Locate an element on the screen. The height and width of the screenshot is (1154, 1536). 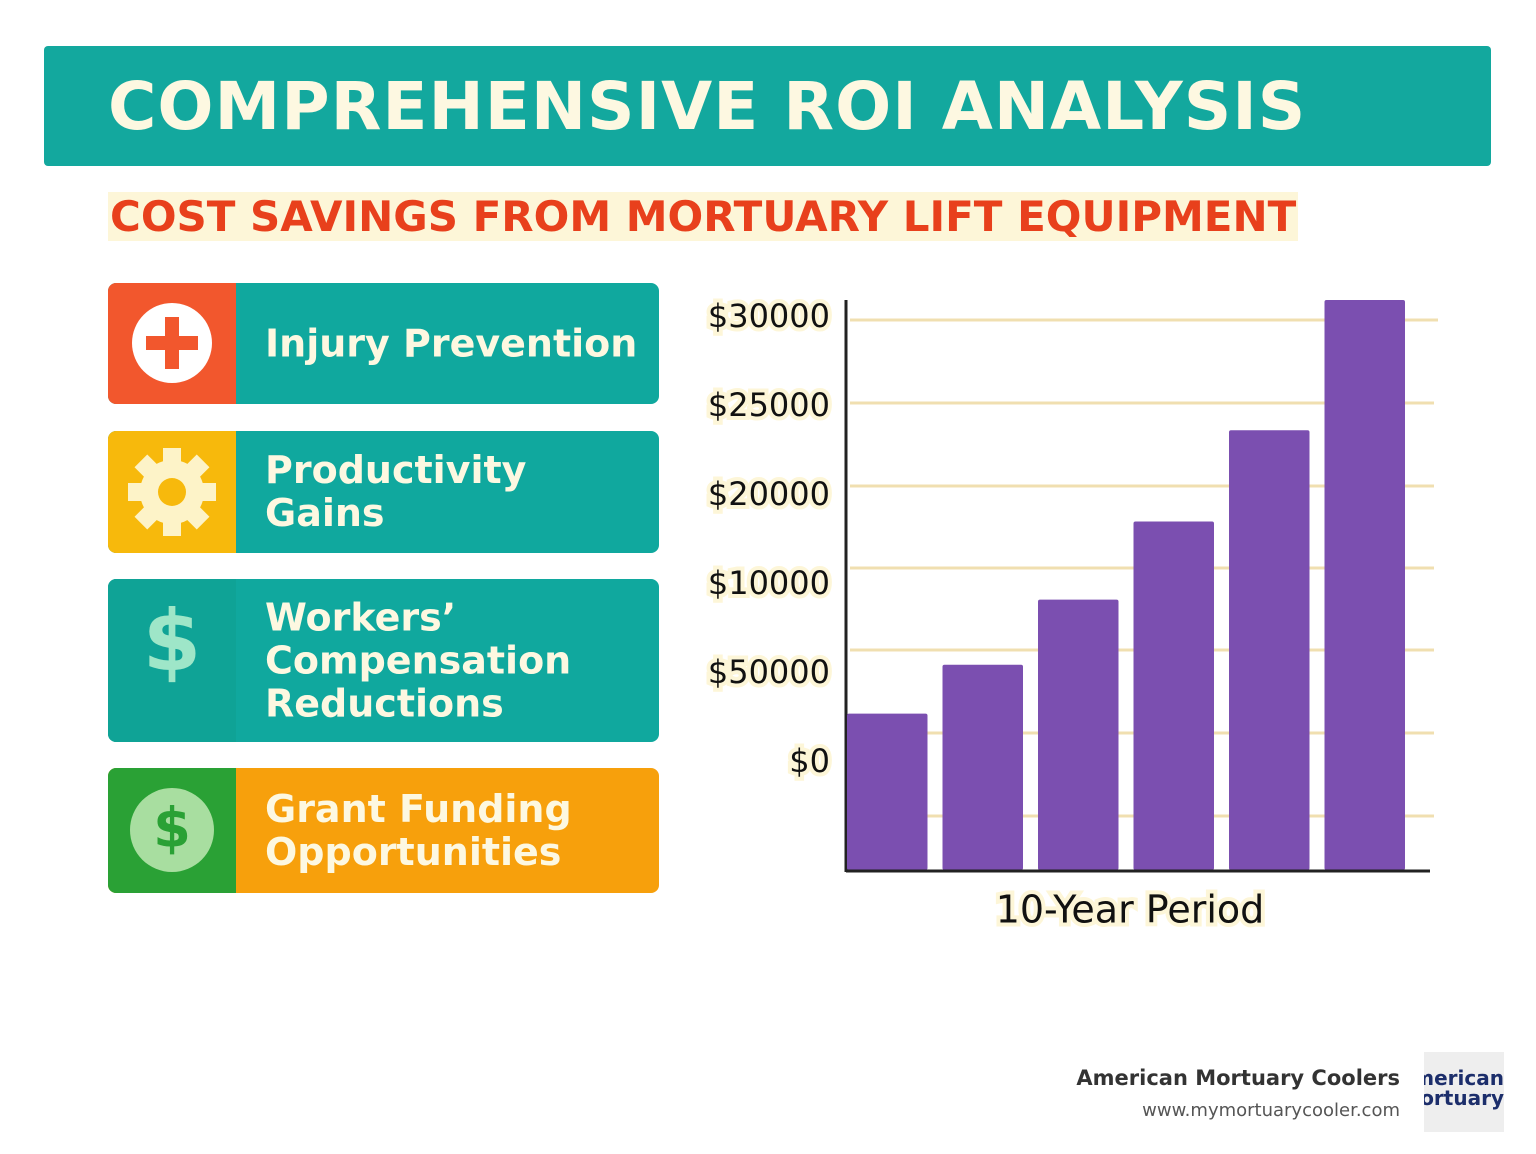
logo-text: merican is located at coordinates (1464, 1078).